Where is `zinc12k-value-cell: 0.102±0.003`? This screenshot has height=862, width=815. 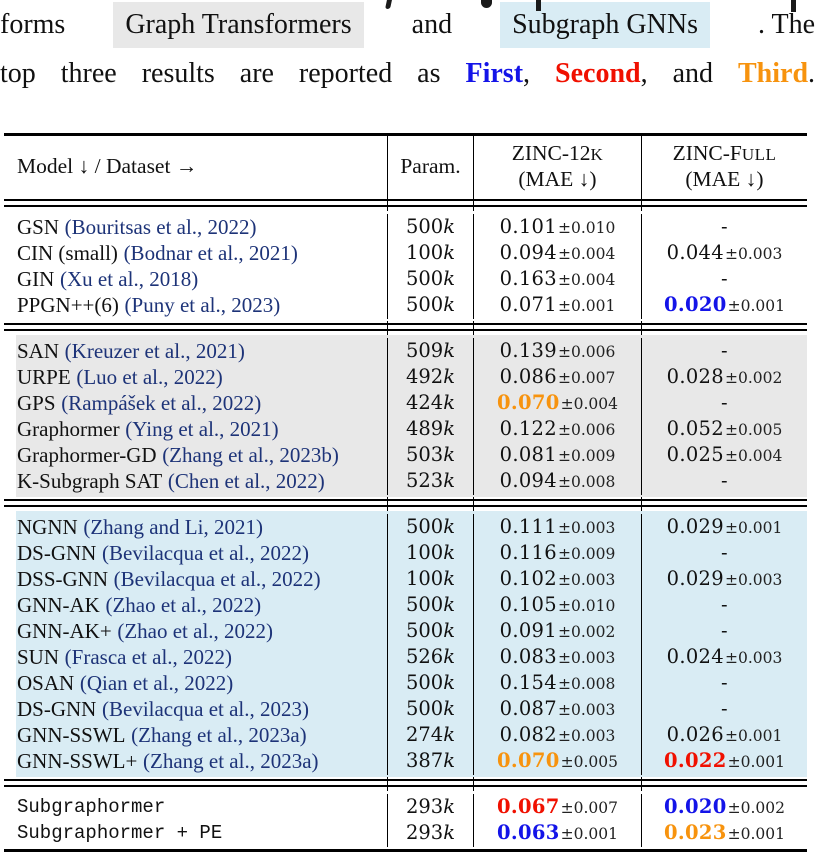
zinc12k-value-cell: 0.102±0.003 is located at coordinates (558, 579).